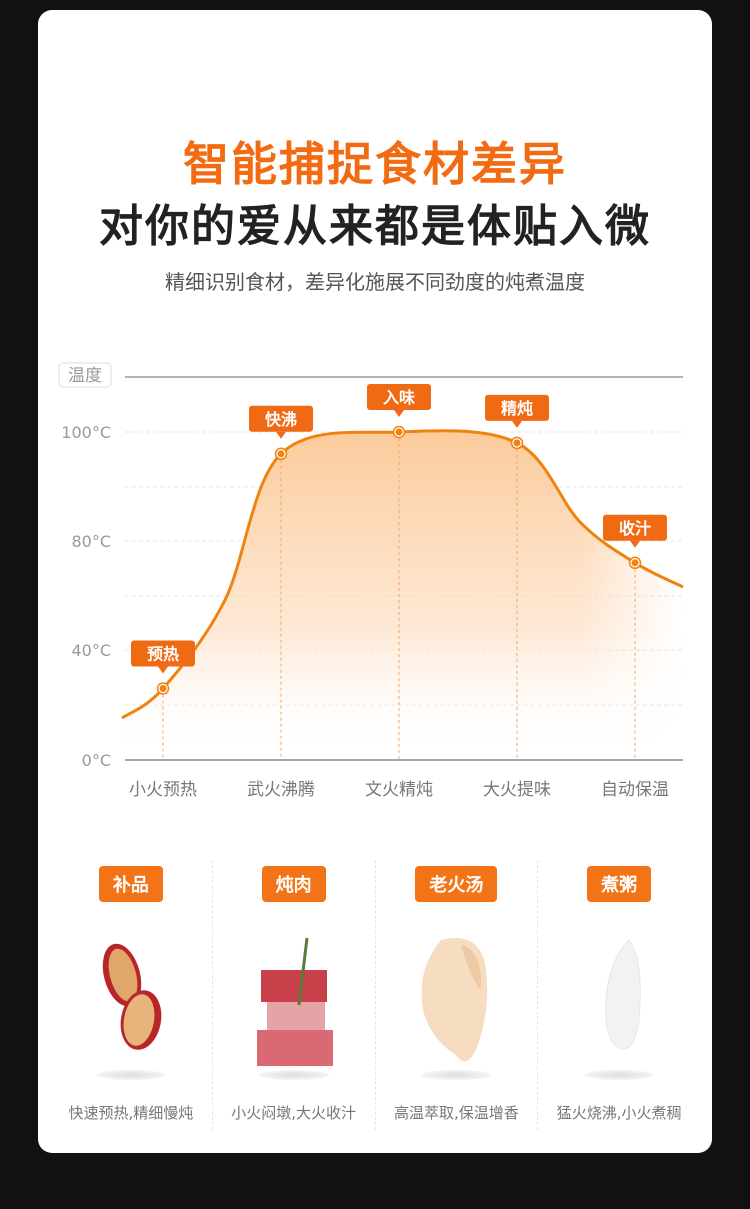  I want to click on food-tag: 炖肉, so click(293, 884).